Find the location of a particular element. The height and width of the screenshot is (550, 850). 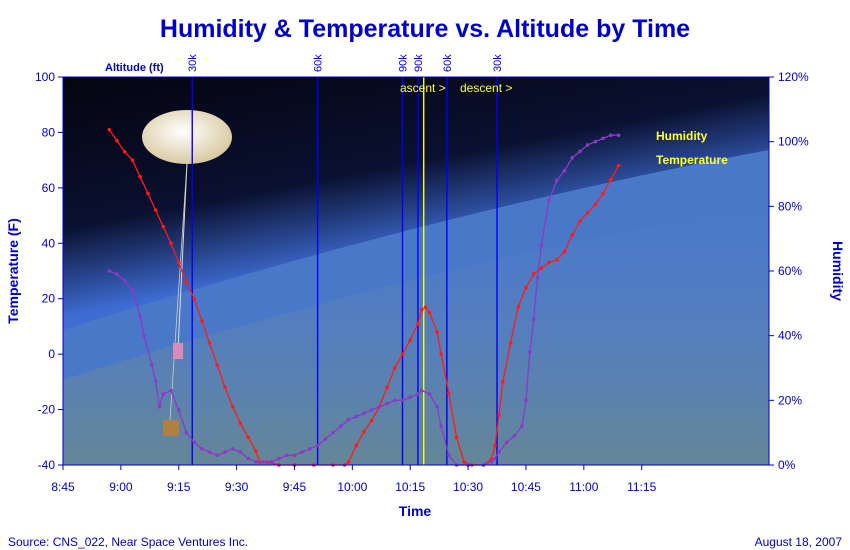

x-axis-label: Time is located at coordinates (415, 511).